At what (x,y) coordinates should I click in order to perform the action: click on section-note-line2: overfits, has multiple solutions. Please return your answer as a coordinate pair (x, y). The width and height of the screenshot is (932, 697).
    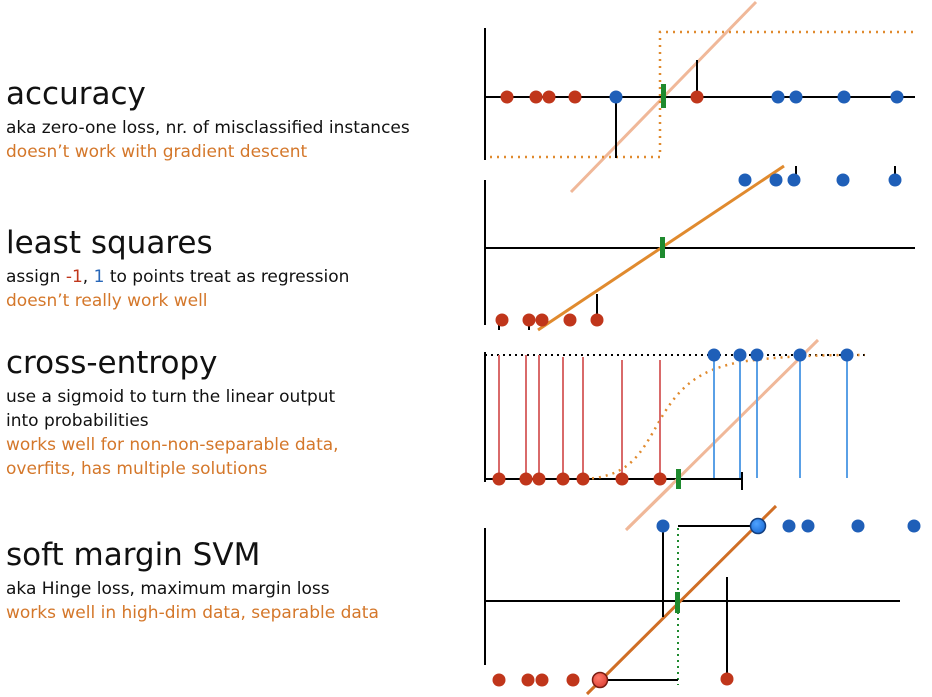
    Looking at the image, I should click on (137, 469).